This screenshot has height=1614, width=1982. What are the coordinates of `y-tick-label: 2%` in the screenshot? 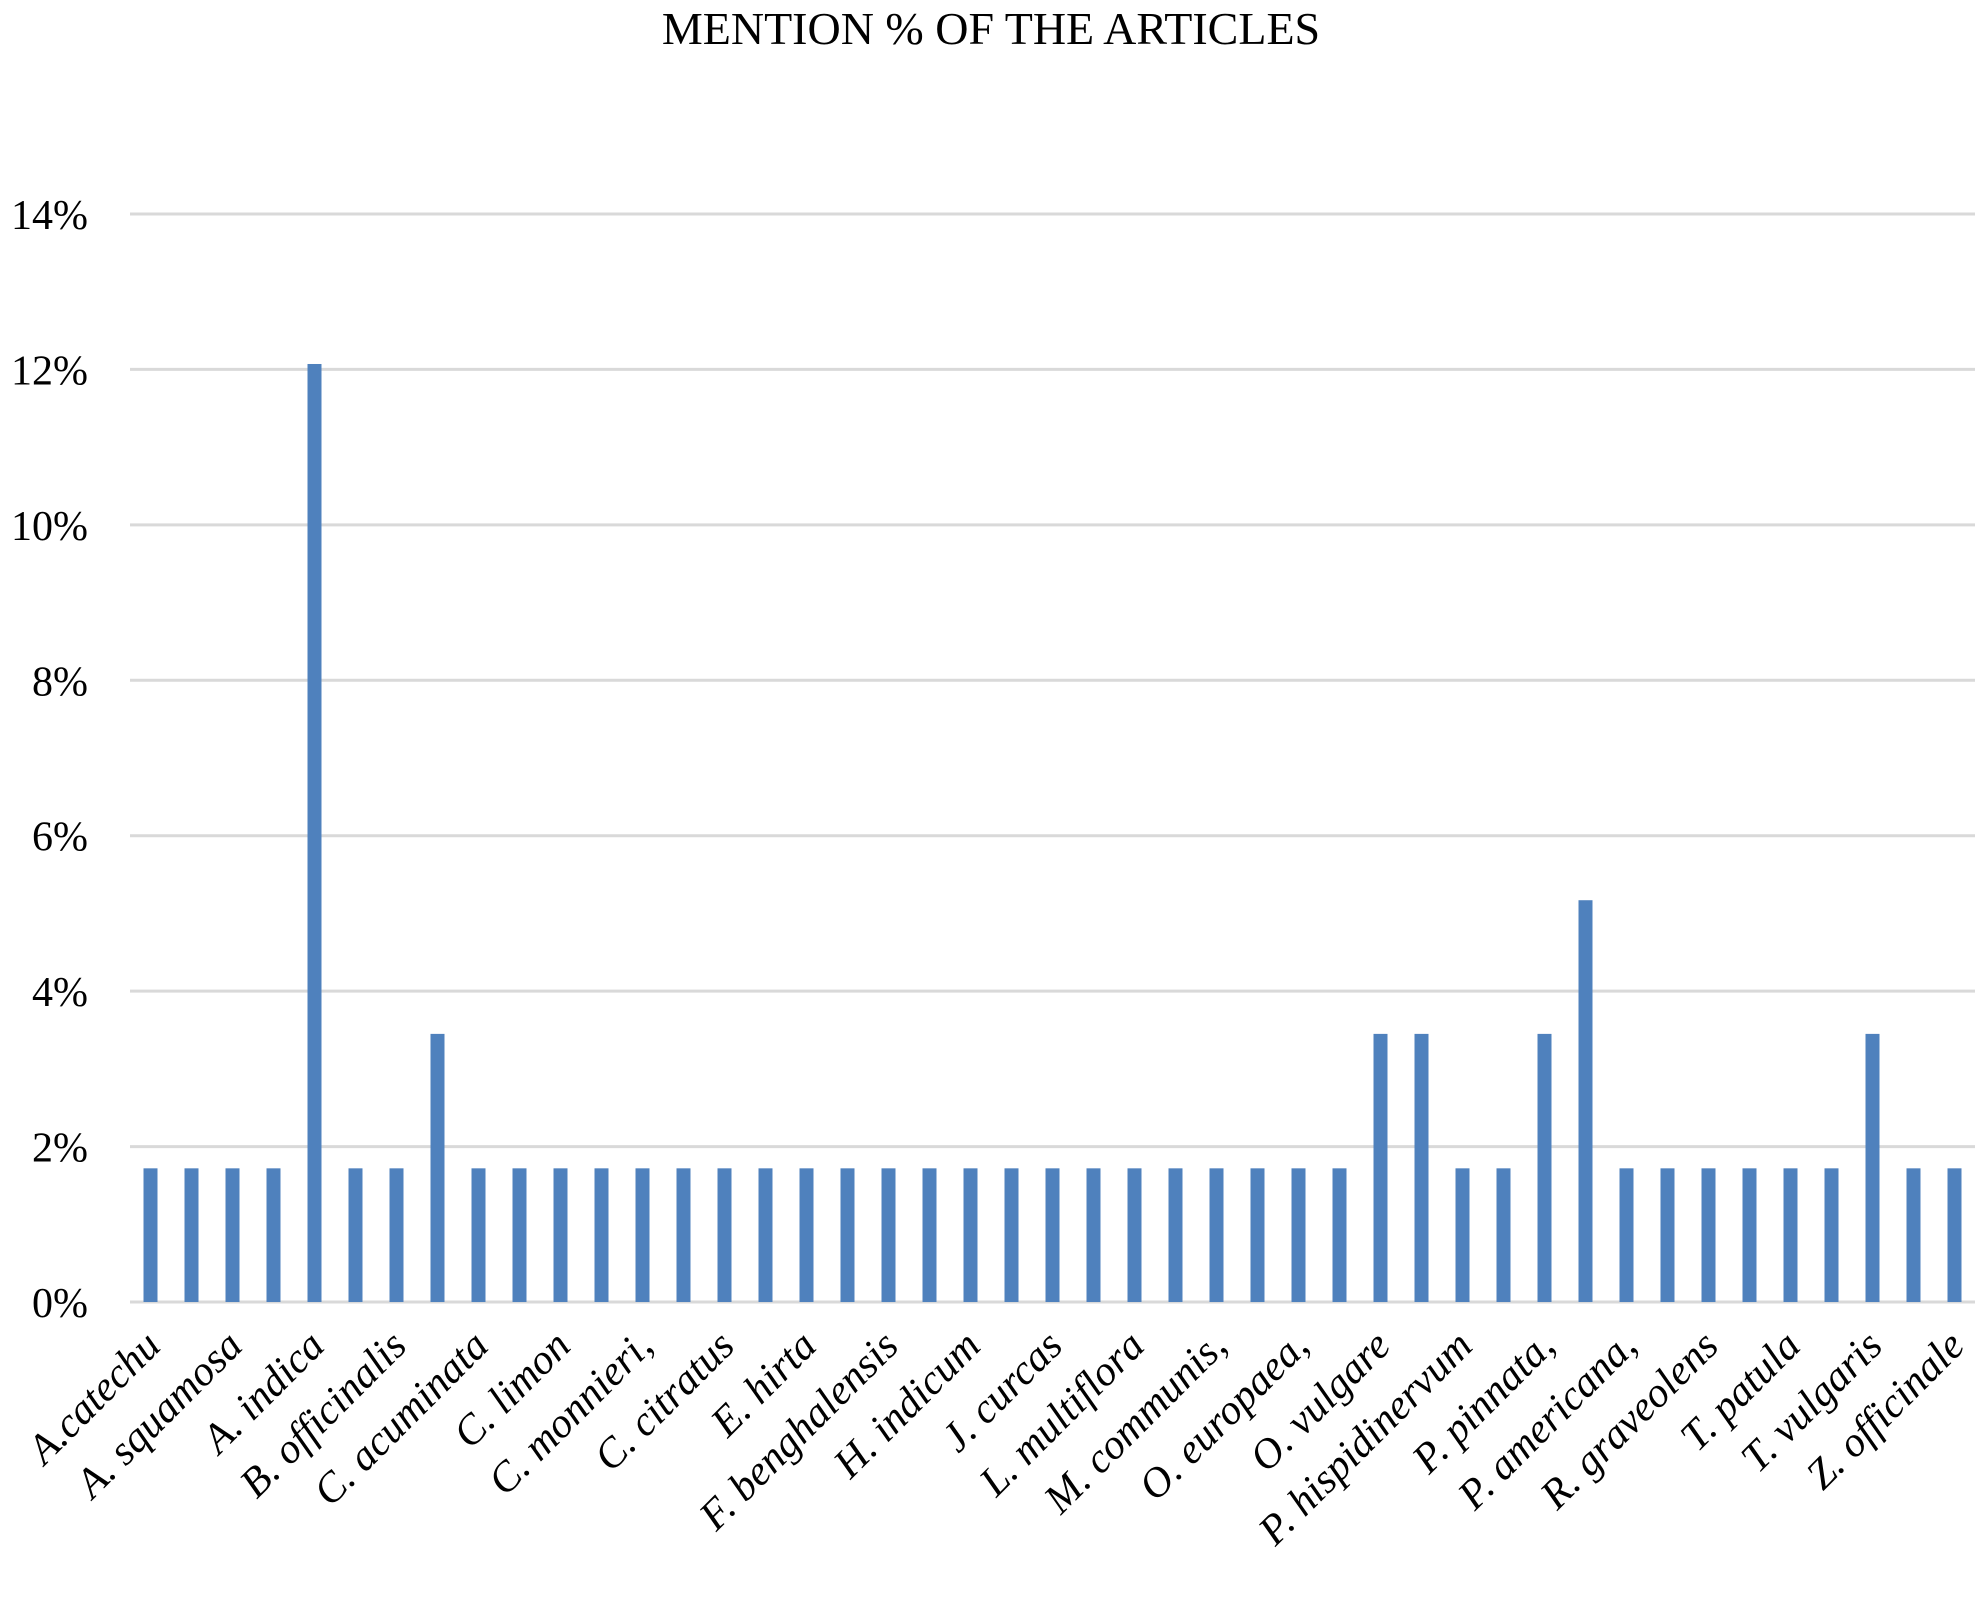 It's located at (60, 1149).